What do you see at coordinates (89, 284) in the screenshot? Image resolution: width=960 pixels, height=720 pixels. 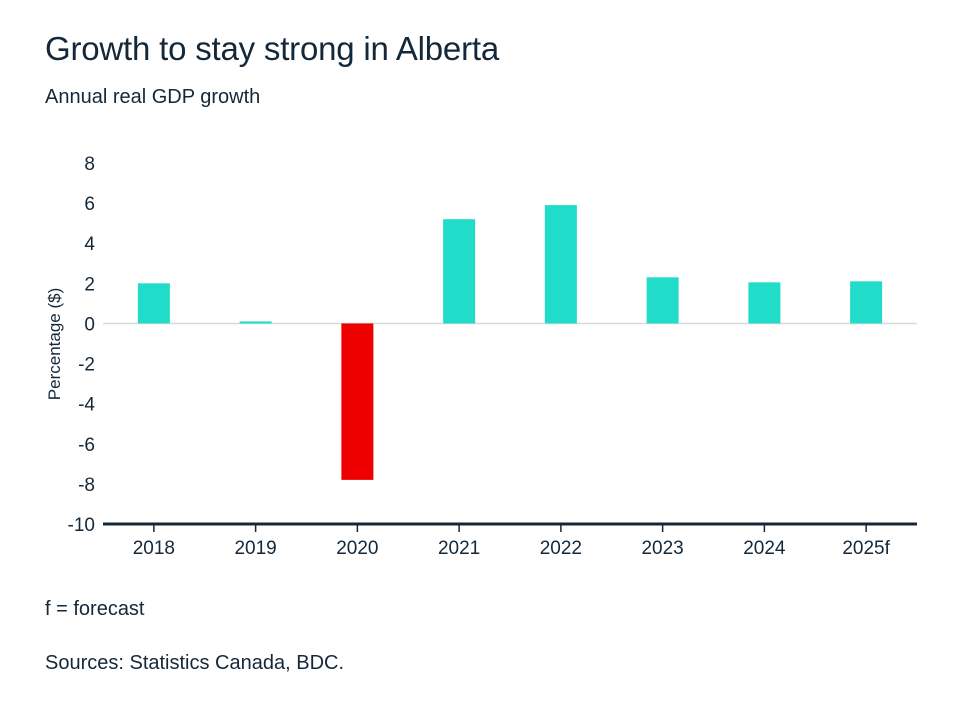 I see `y-tick-label: 2` at bounding box center [89, 284].